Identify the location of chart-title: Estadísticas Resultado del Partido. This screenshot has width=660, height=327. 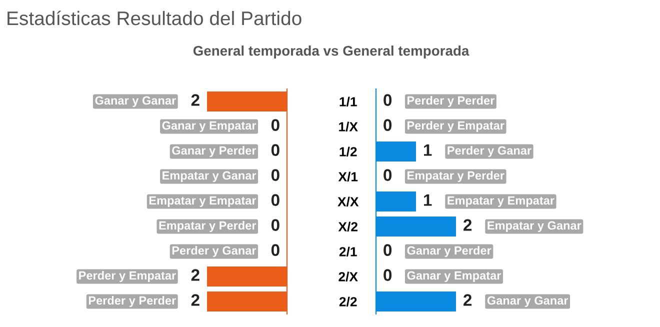
(155, 18).